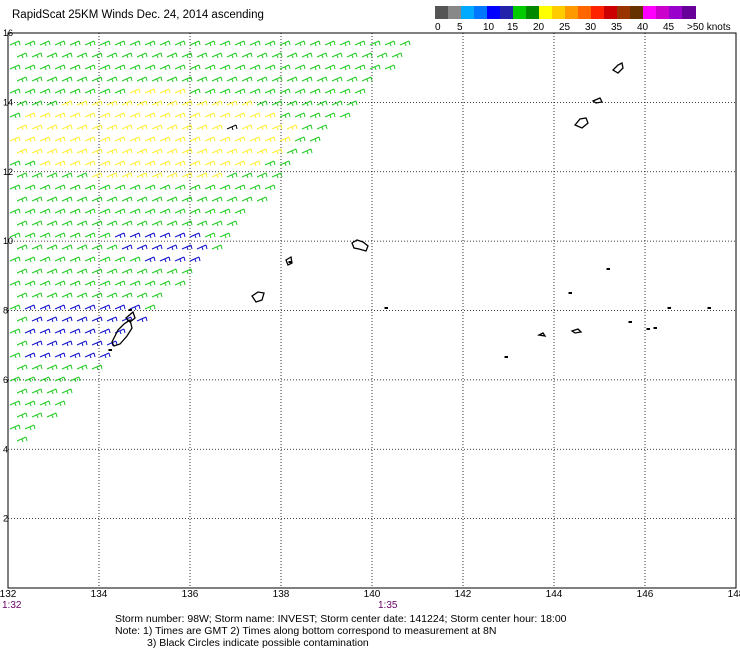 The width and height of the screenshot is (740, 650). Describe the element at coordinates (489, 27) in the screenshot. I see `legend-label: 10` at that location.